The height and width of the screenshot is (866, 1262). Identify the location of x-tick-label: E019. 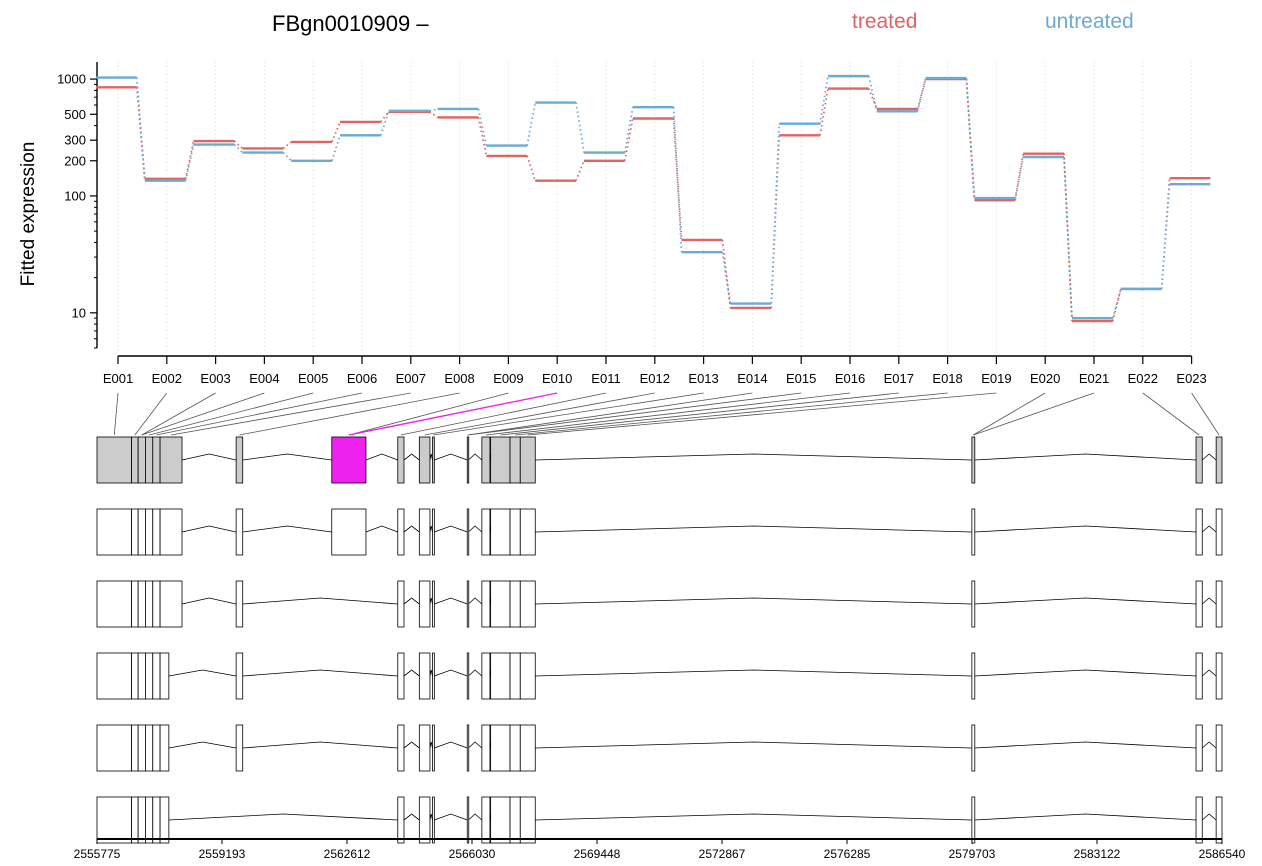
(996, 378).